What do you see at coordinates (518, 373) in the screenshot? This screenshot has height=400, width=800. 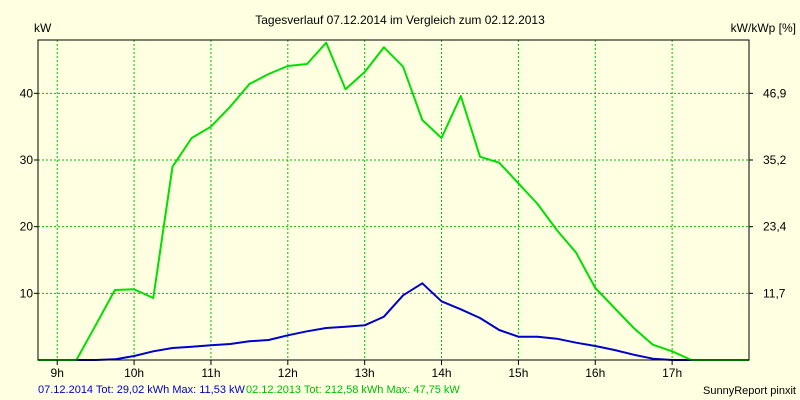 I see `x-tick-label: 15h` at bounding box center [518, 373].